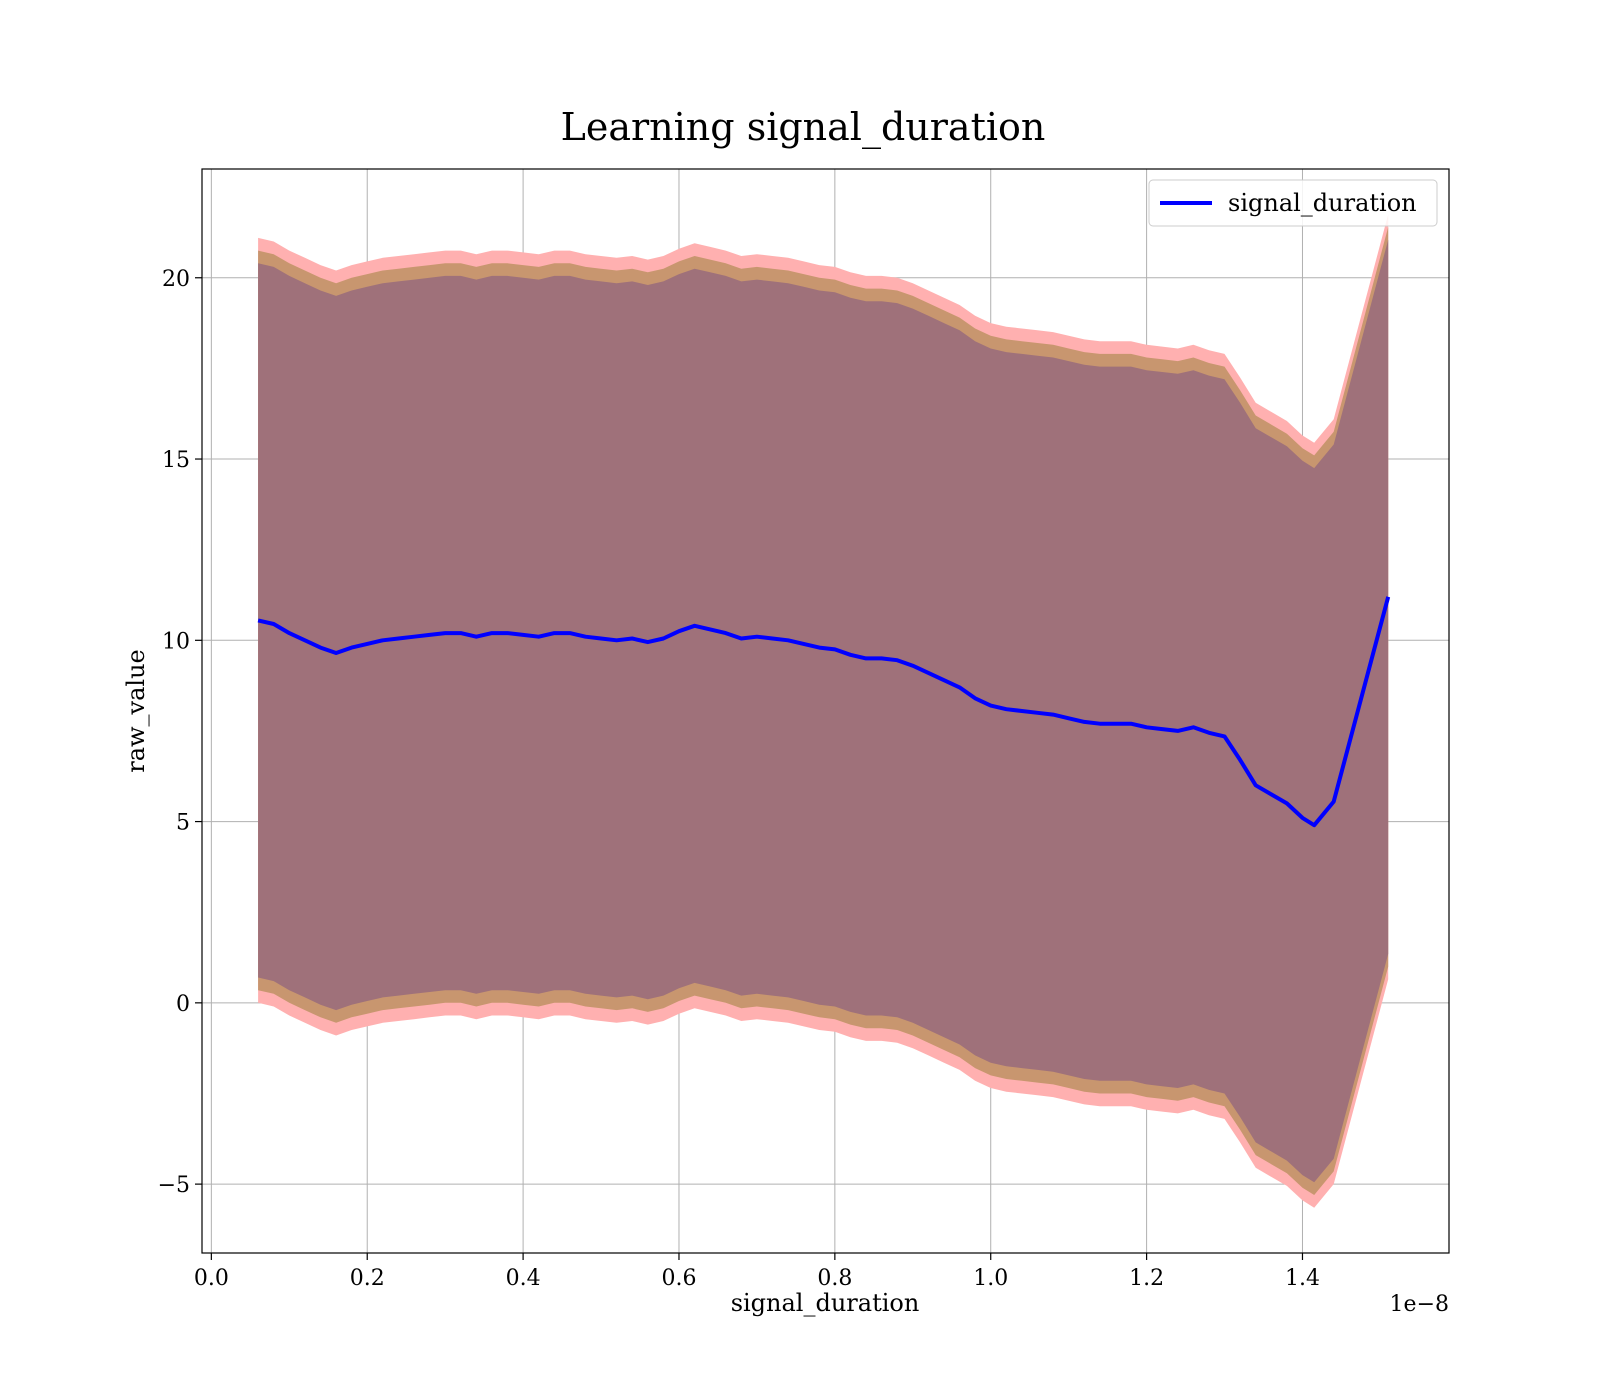  Describe the element at coordinates (183, 1004) in the screenshot. I see `y-tick-label: 0` at that location.